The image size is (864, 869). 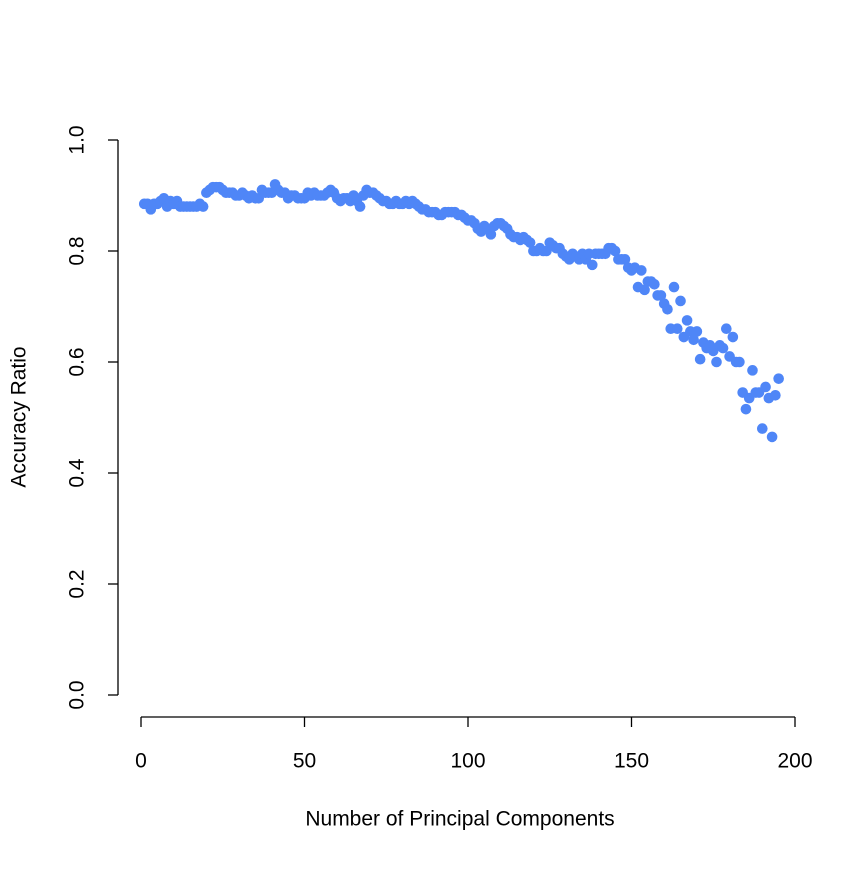 I want to click on x-tick-label: 50, so click(x=304, y=761).